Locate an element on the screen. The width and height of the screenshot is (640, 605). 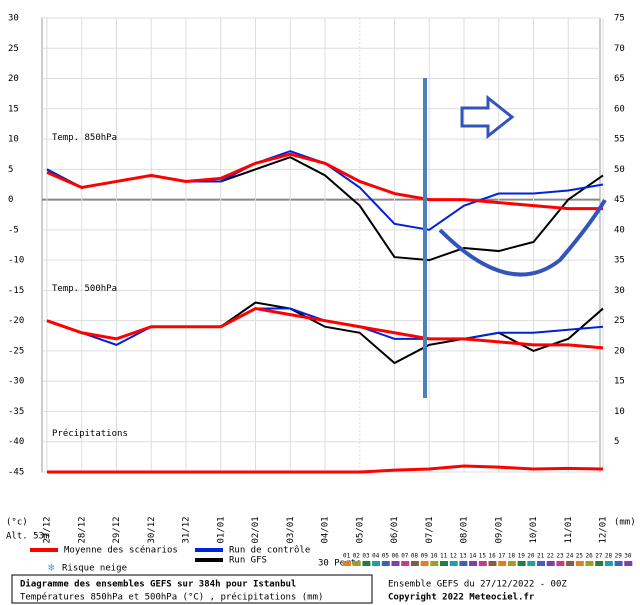
y2-tick-label: 50 is located at coordinates (619, 170).